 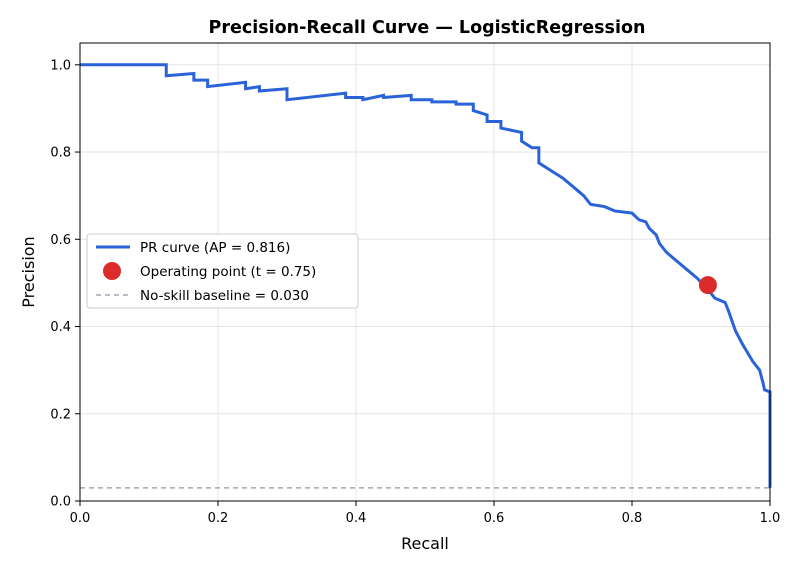 I want to click on y-tick-label: 0.8, so click(x=60, y=153).